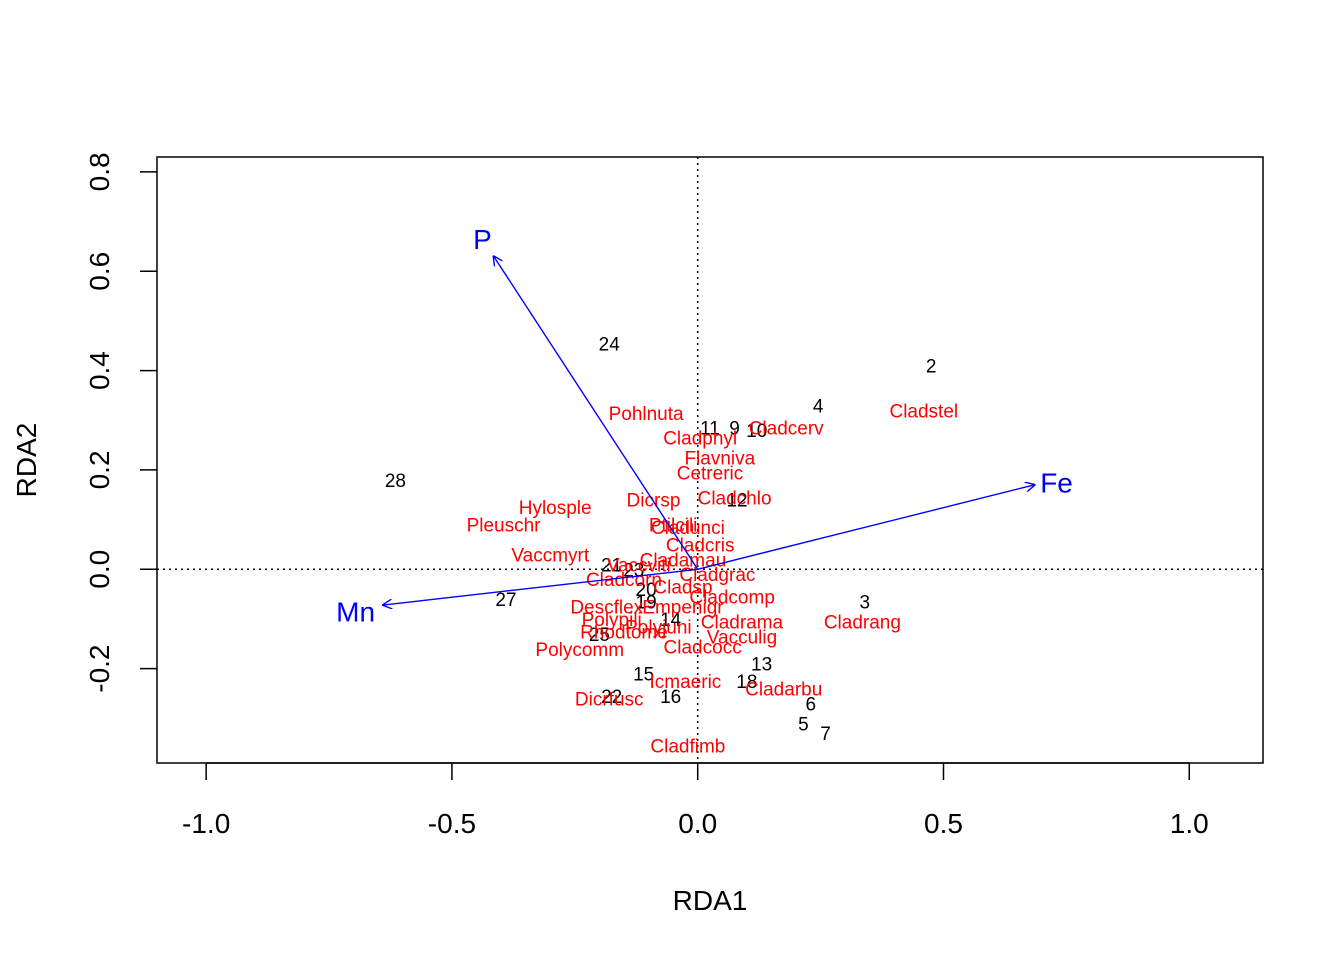 The height and width of the screenshot is (960, 1344). Describe the element at coordinates (931, 367) in the screenshot. I see `site-label-2: 2` at that location.